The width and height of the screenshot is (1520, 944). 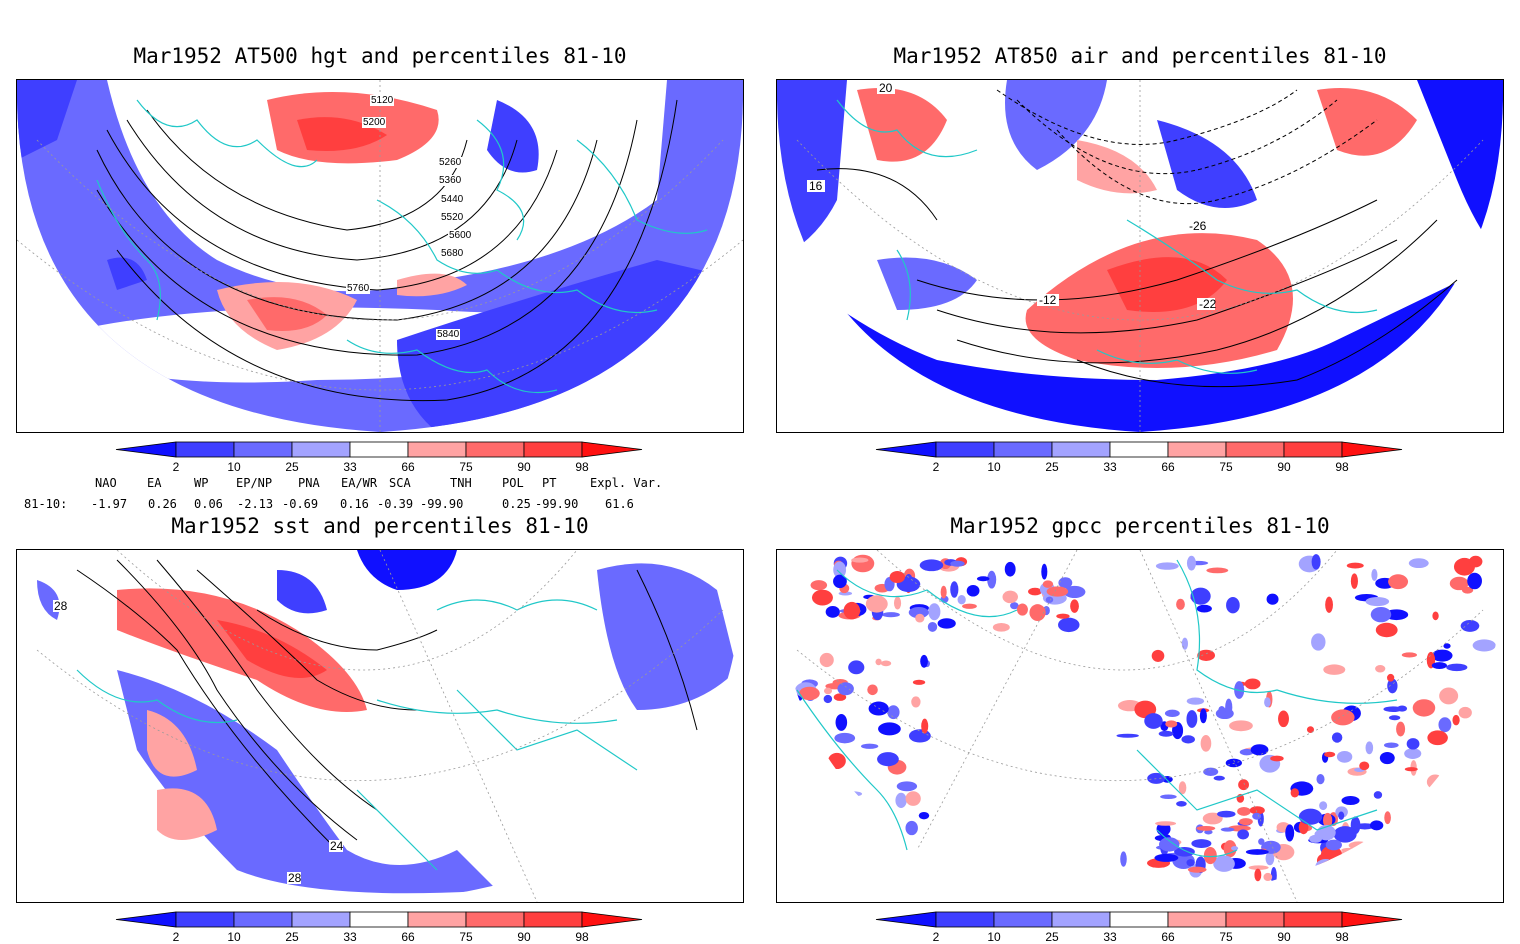 What do you see at coordinates (1208, 304) in the screenshot?
I see `contour-label: -22` at bounding box center [1208, 304].